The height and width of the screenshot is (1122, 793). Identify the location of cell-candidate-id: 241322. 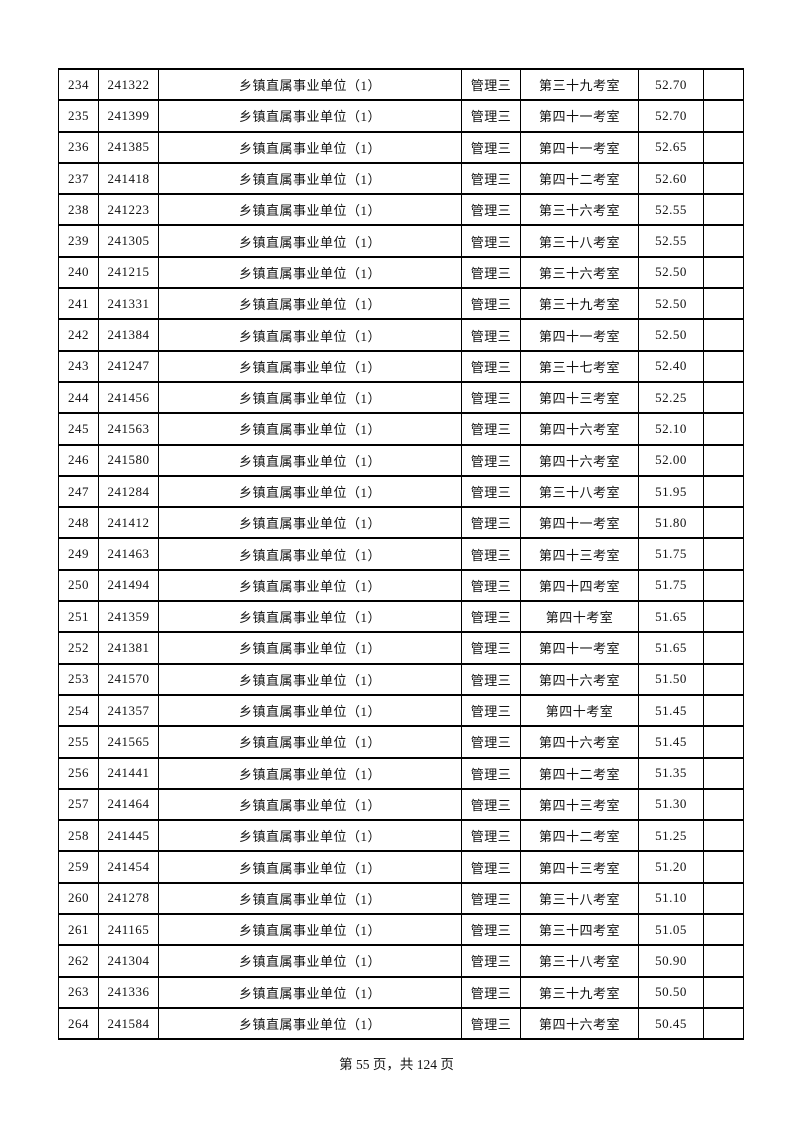
(128, 84).